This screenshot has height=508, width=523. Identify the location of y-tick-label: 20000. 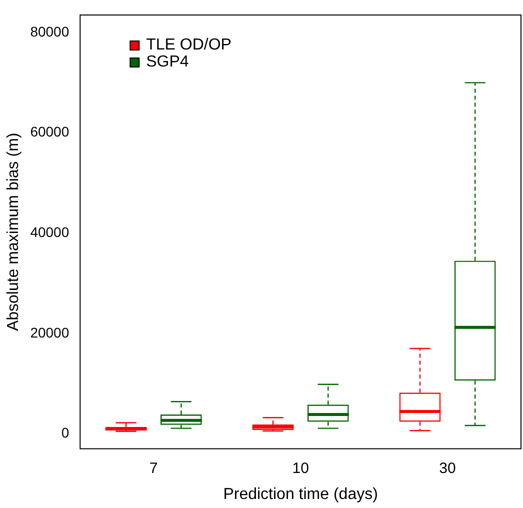
(50, 332).